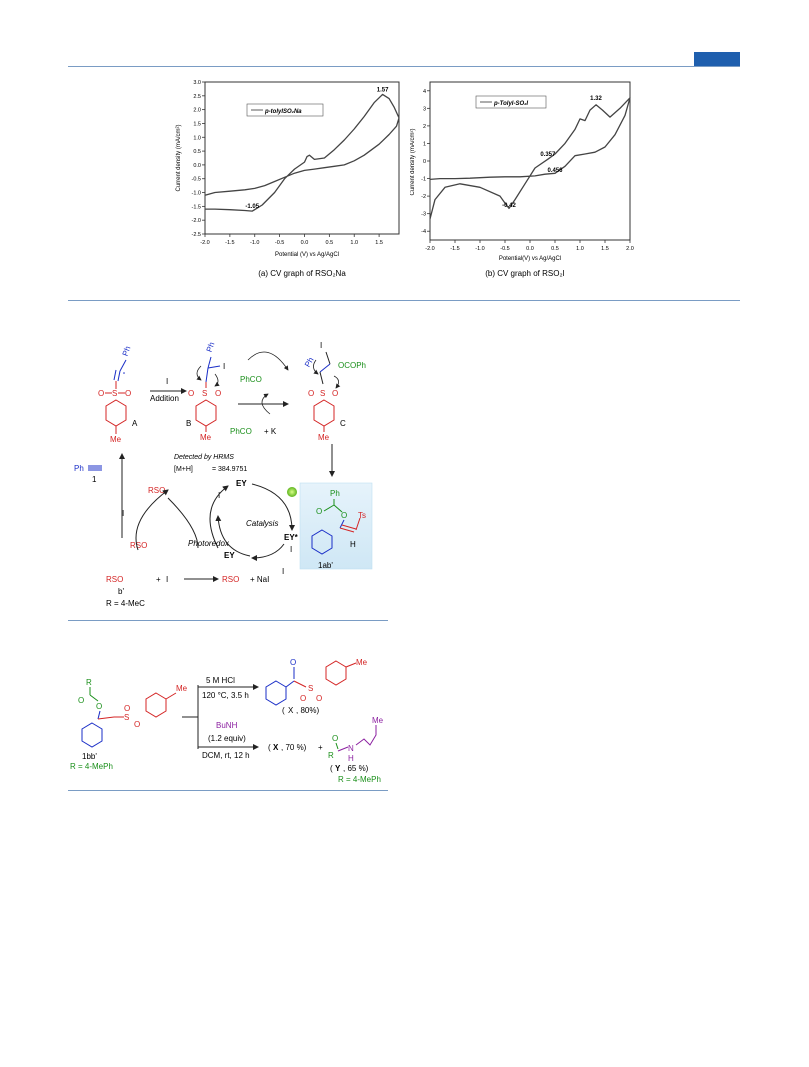  I want to click on hrms-mass: [M+H], so click(183, 469).